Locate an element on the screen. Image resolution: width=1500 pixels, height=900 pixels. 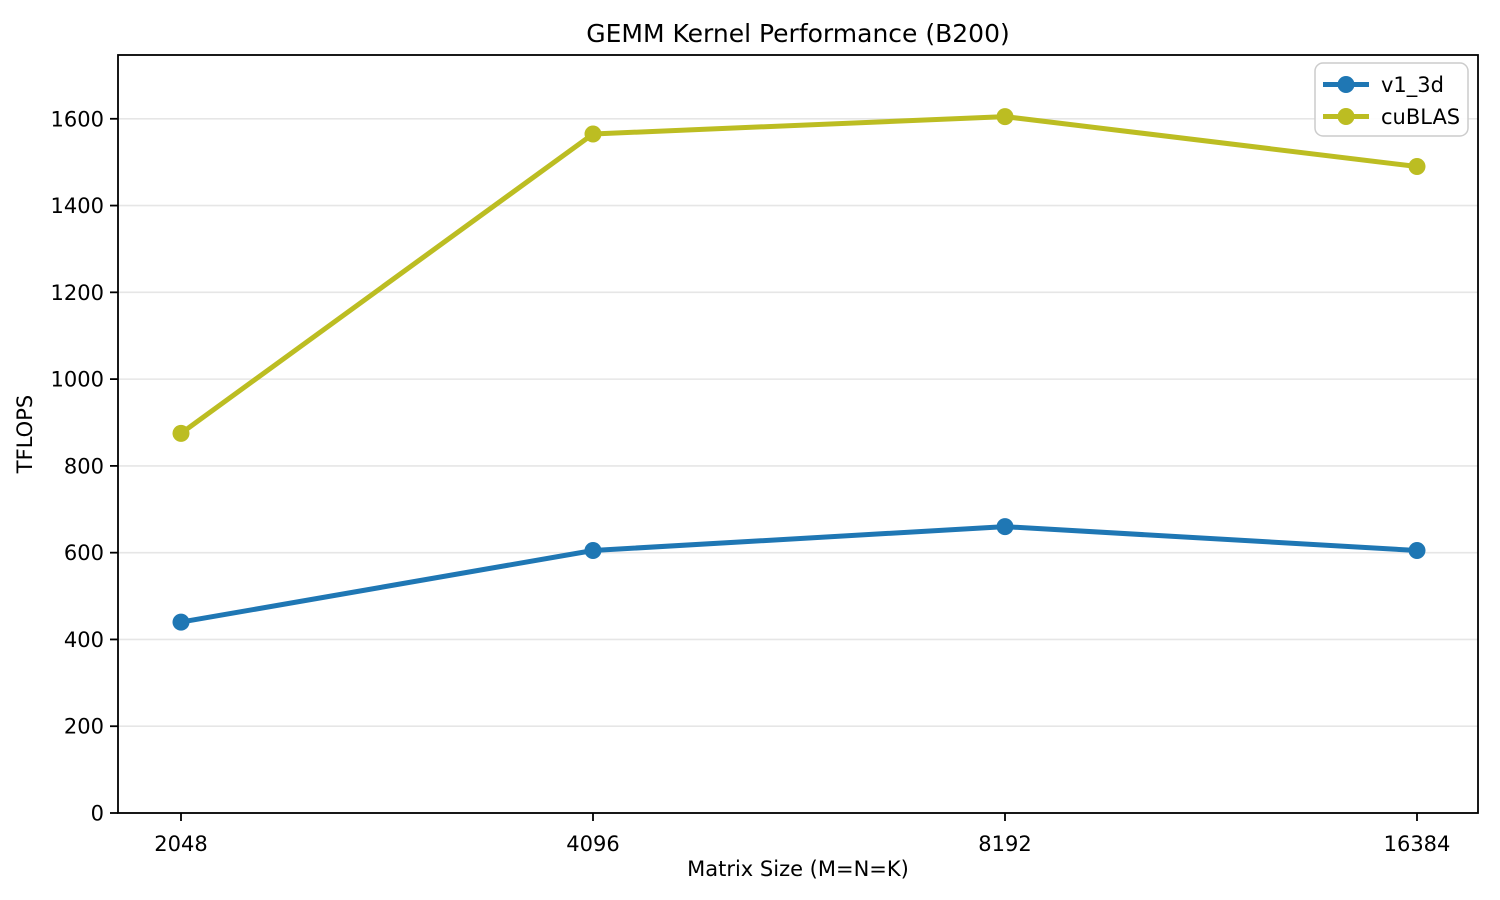
y-tick-label: 1200 is located at coordinates (77, 293).